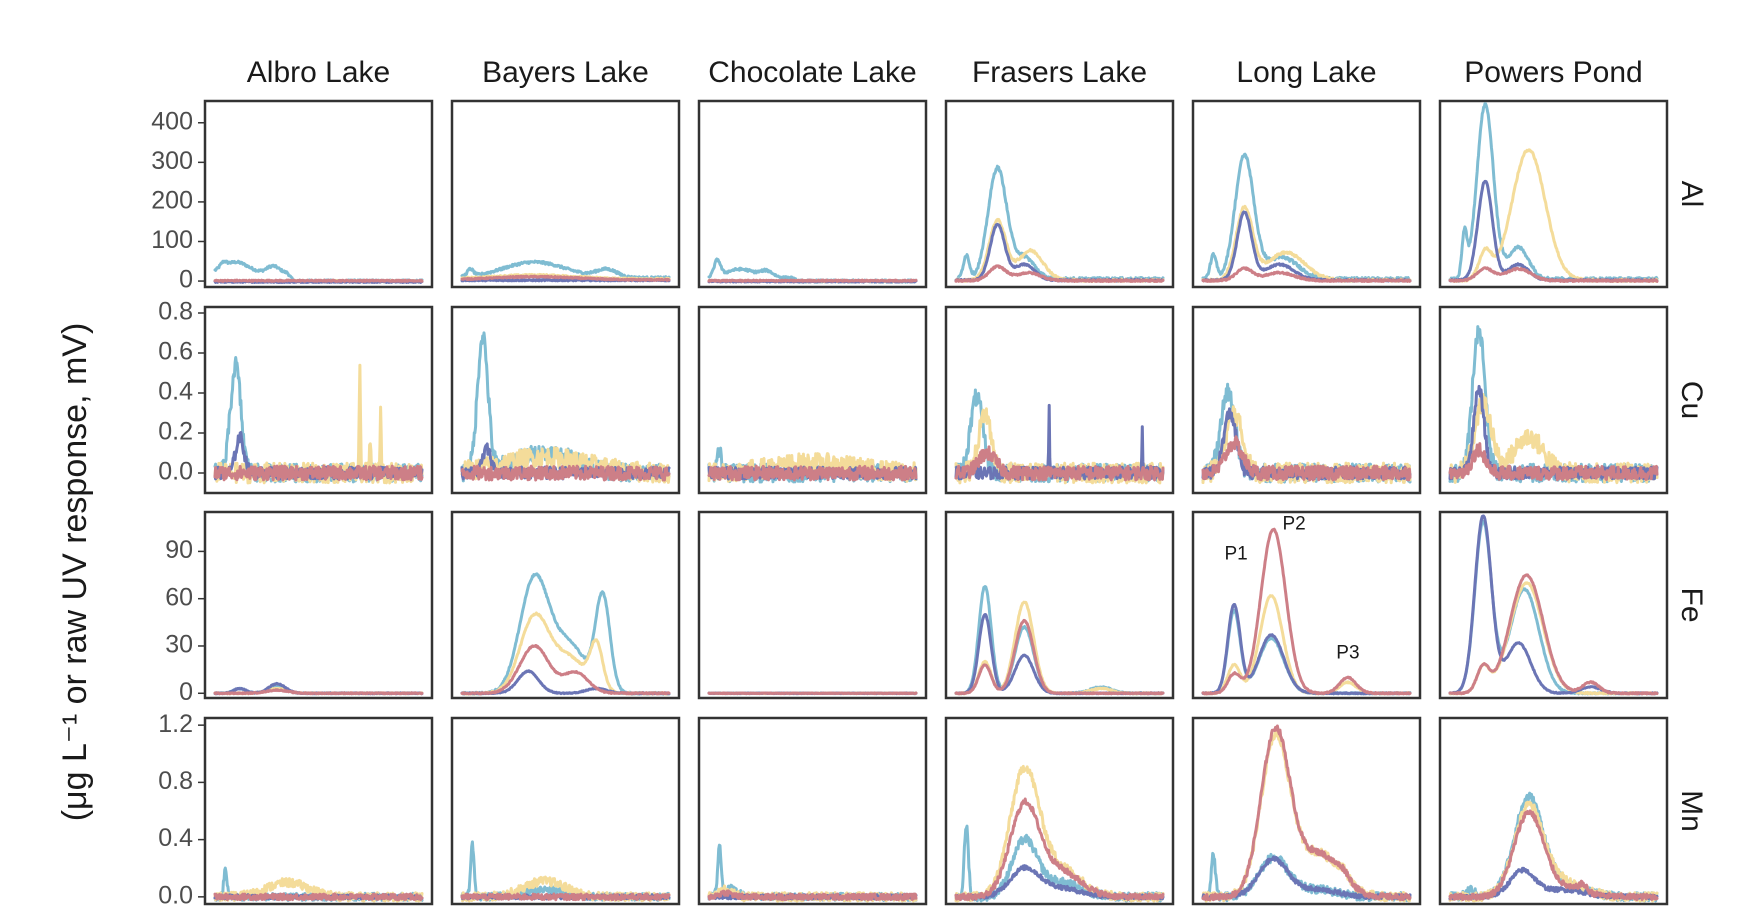 Image resolution: width=1754 pixels, height=914 pixels. I want to click on y-tick-label: 30, so click(179, 645).